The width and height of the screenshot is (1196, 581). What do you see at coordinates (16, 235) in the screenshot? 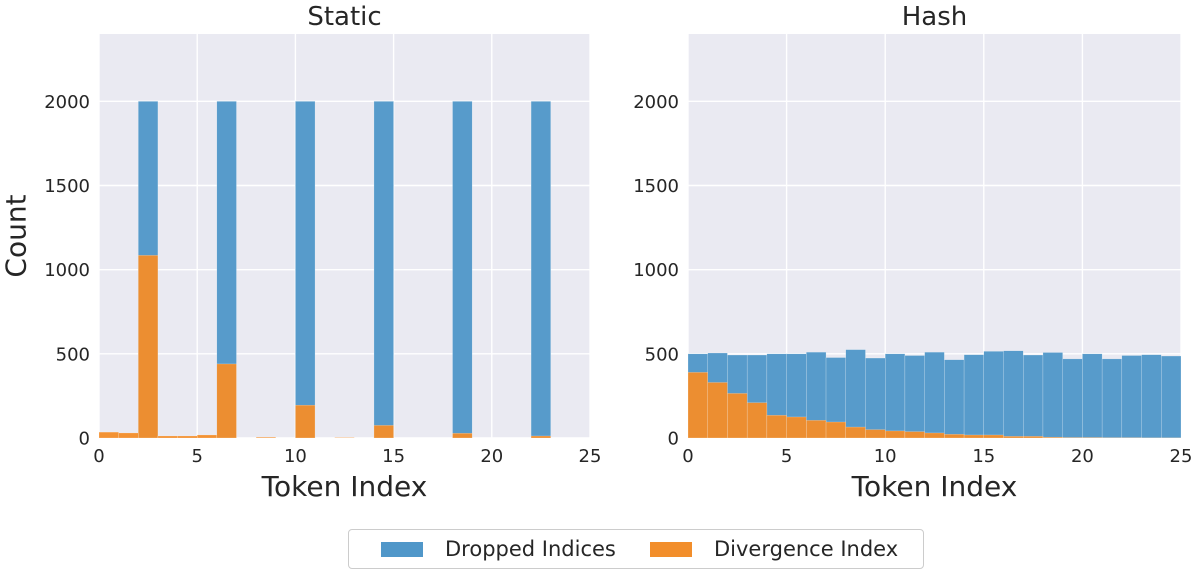
I see `y-axis-label: Count` at bounding box center [16, 235].